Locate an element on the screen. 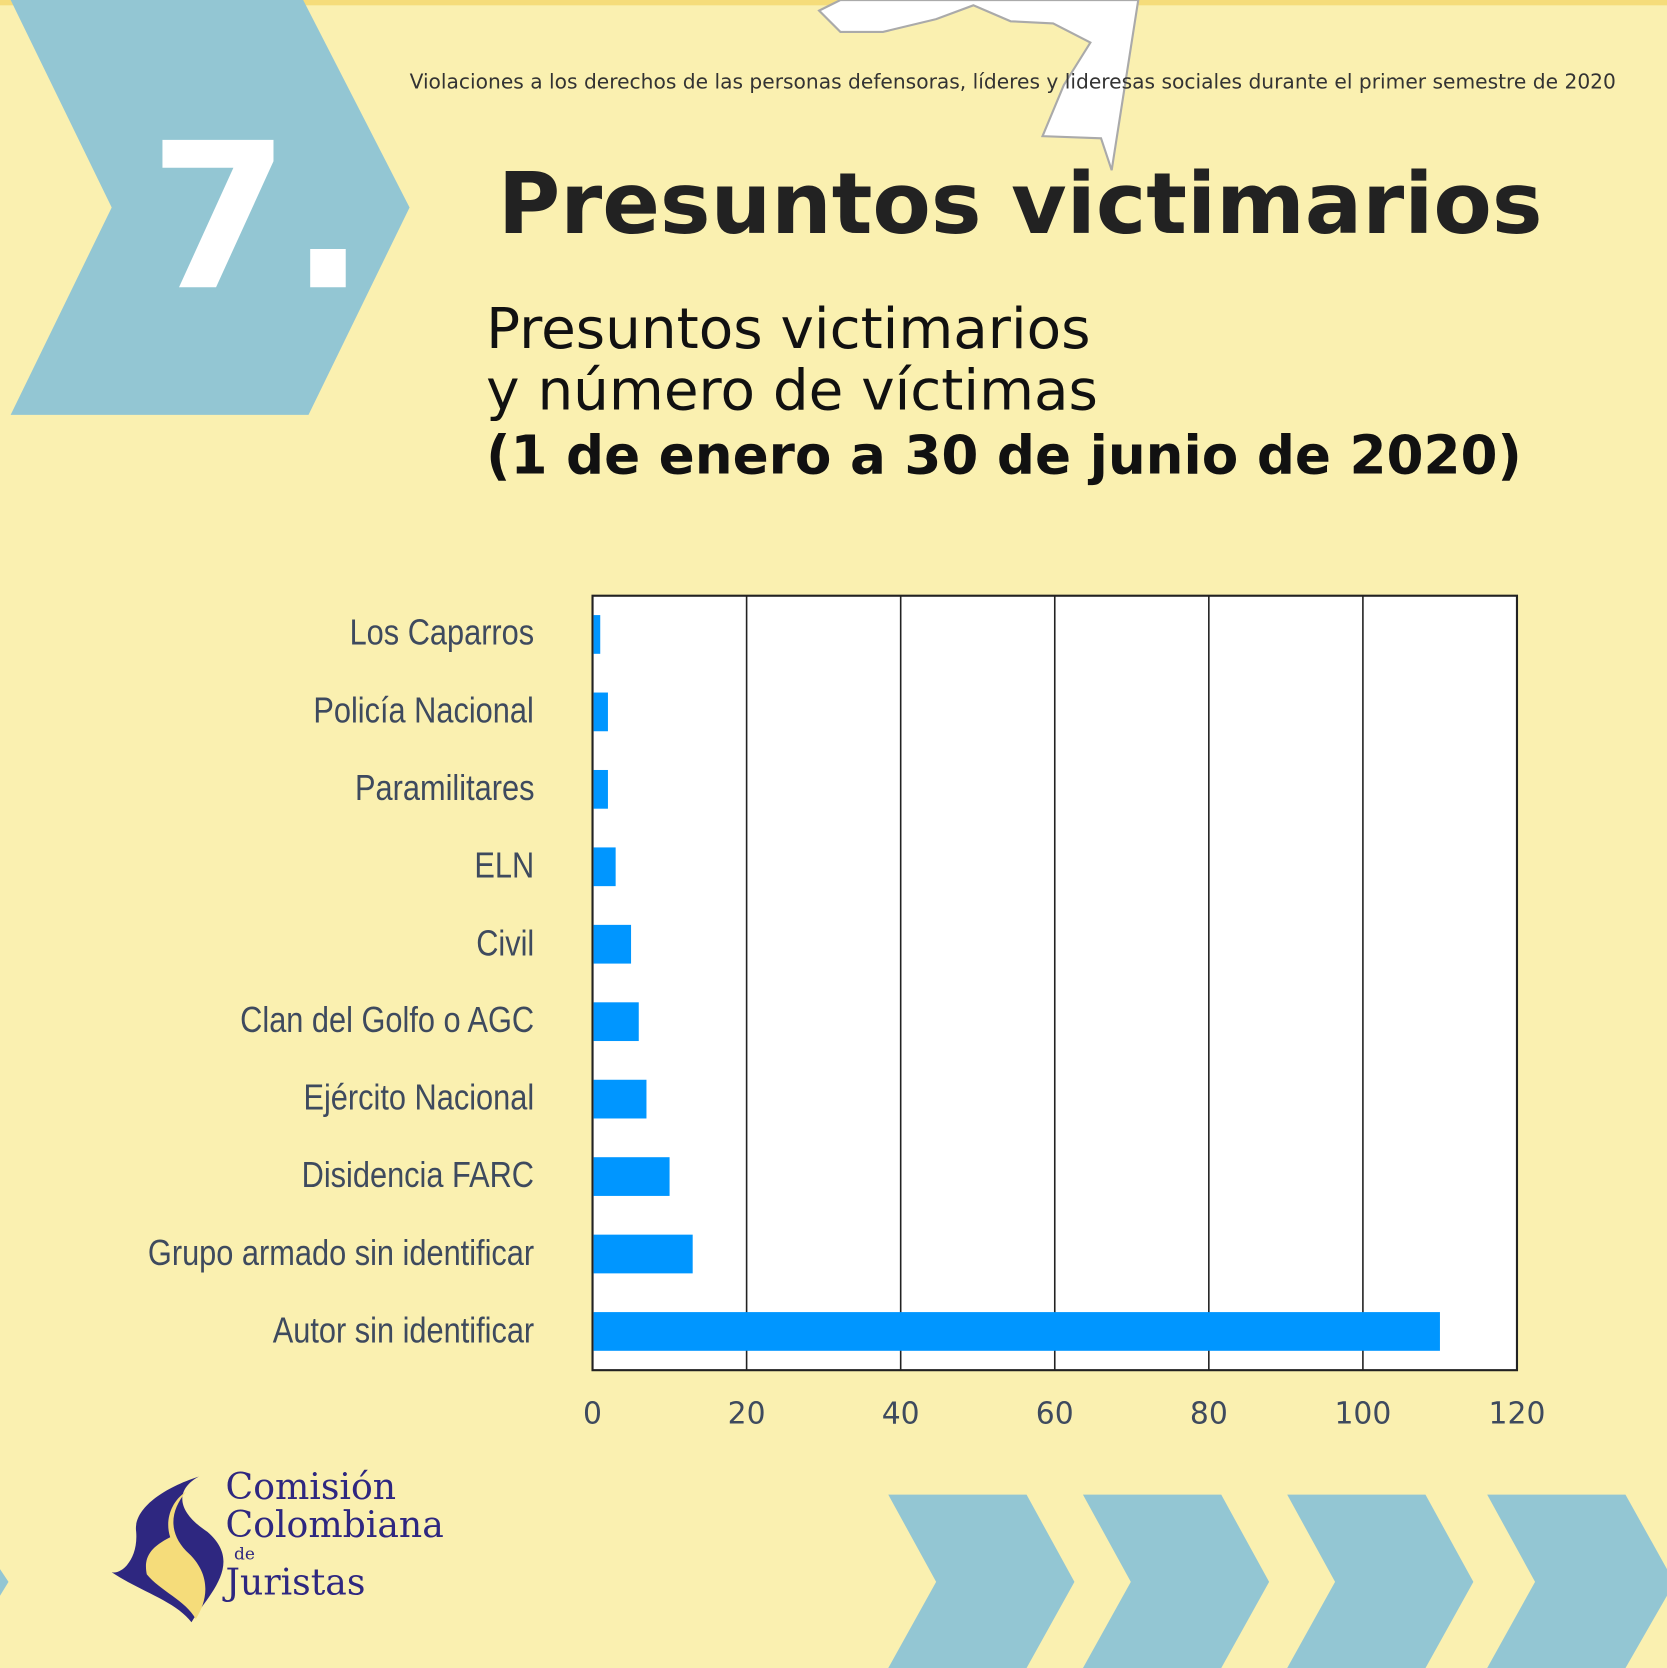  number-chevron is located at coordinates (210, 207).